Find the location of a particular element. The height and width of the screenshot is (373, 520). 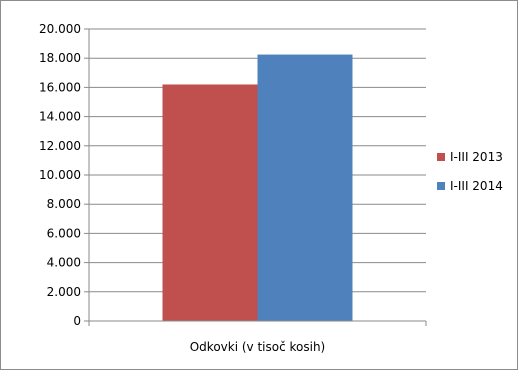

y-tick-label: 4.000 is located at coordinates (64, 263).